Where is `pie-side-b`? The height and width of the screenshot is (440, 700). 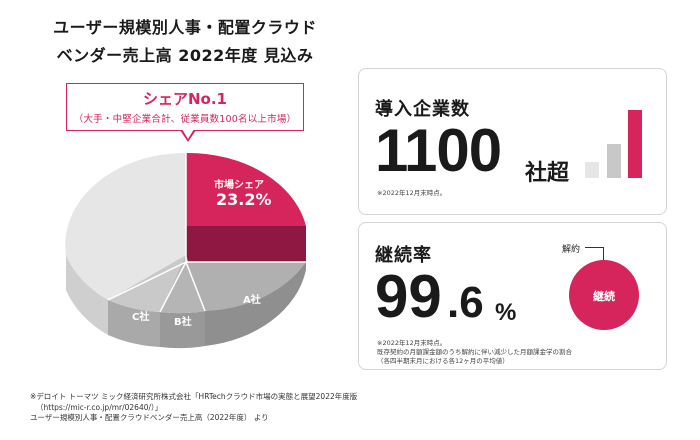
pie-side-b is located at coordinates (182, 330).